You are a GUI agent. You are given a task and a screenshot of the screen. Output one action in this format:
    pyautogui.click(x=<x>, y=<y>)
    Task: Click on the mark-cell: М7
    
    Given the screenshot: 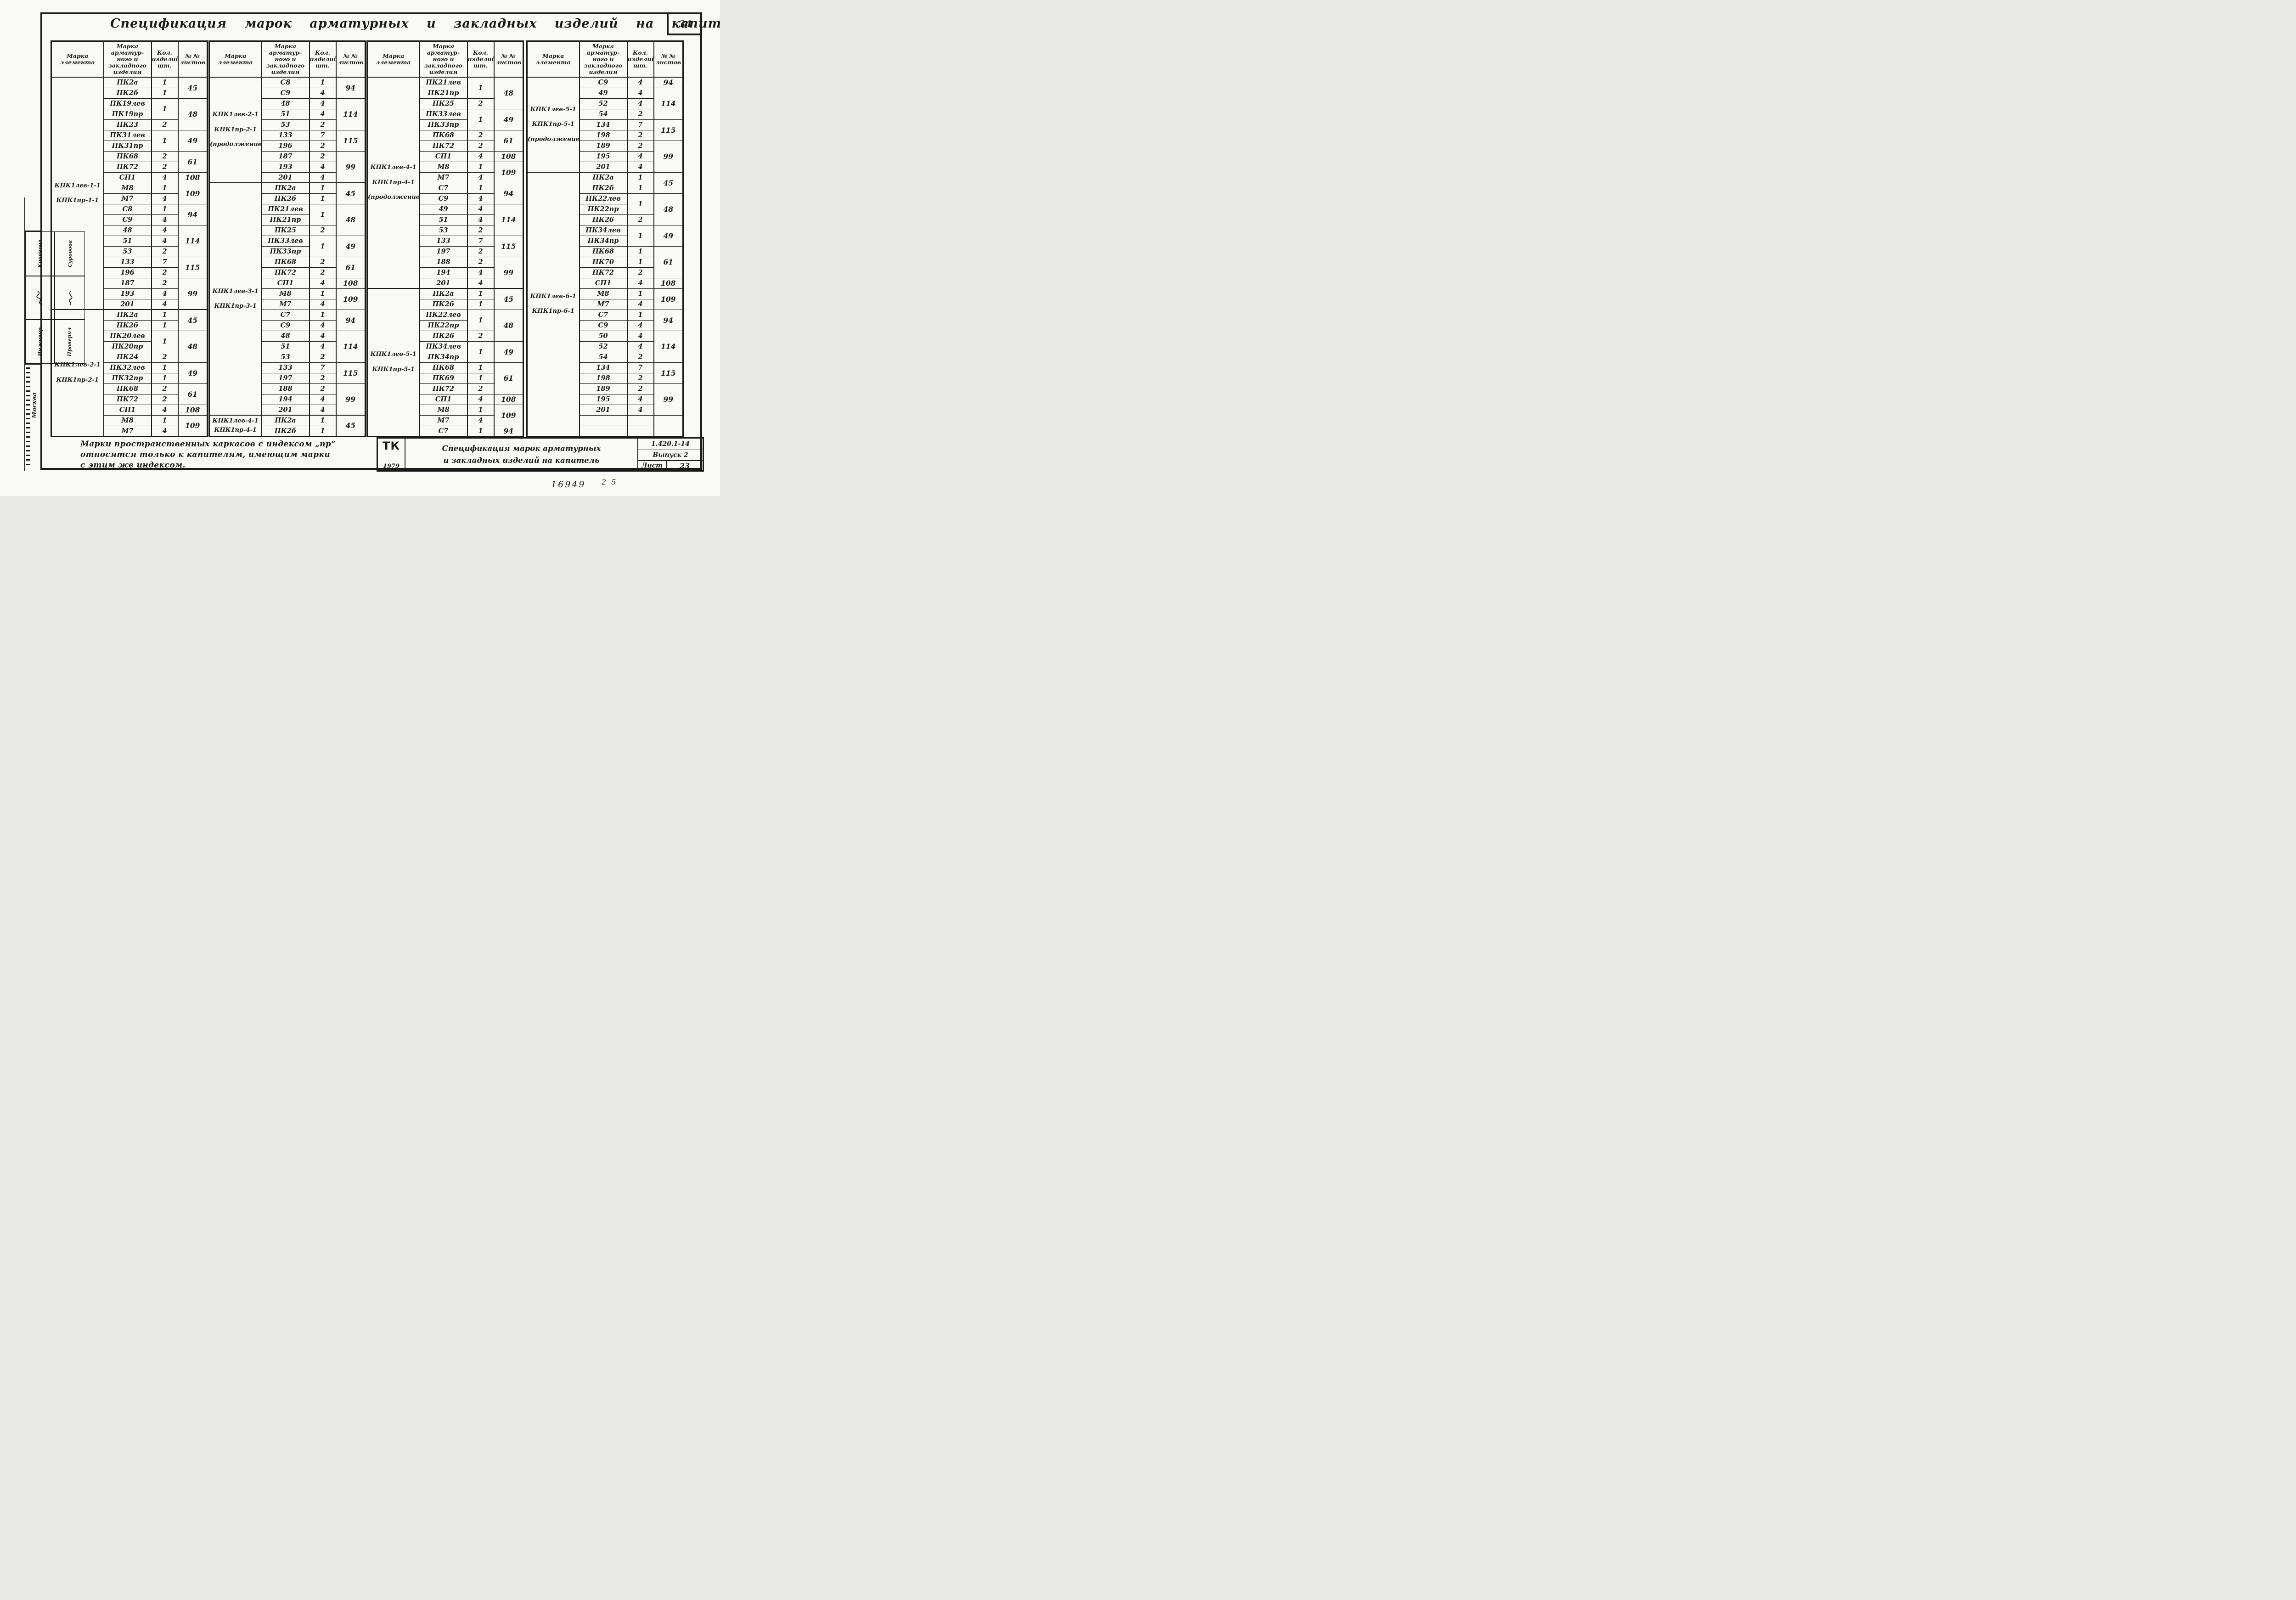 What is the action you would take?
    pyautogui.click(x=286, y=305)
    